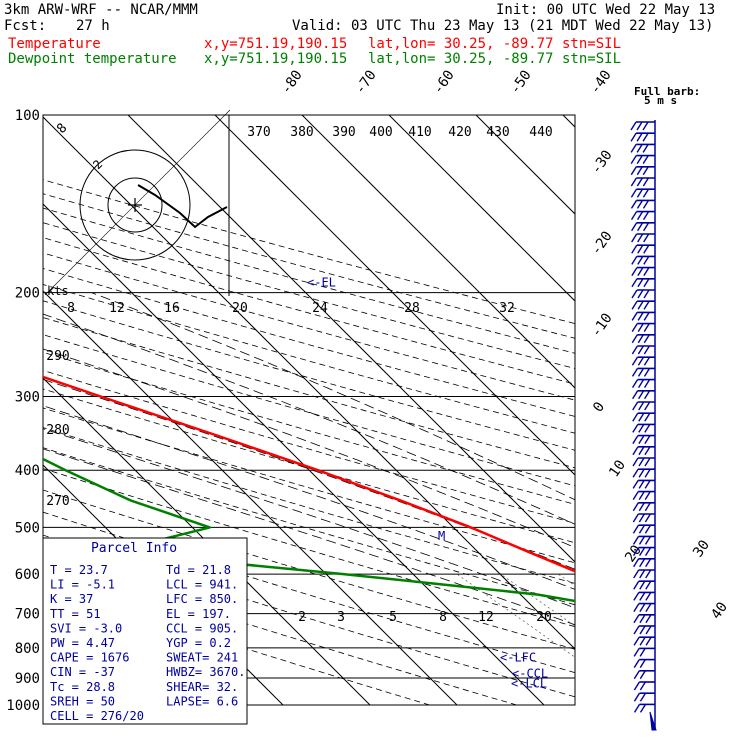  What do you see at coordinates (653, 721) in the screenshot?
I see `wind-barb-pennant` at bounding box center [653, 721].